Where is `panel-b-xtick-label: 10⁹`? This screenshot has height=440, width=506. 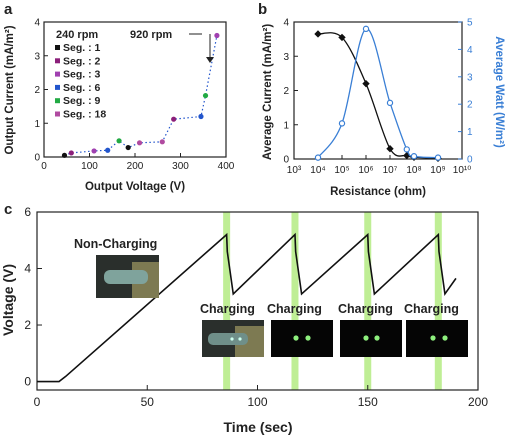 panel-b-xtick-label: 10⁹ is located at coordinates (437, 170).